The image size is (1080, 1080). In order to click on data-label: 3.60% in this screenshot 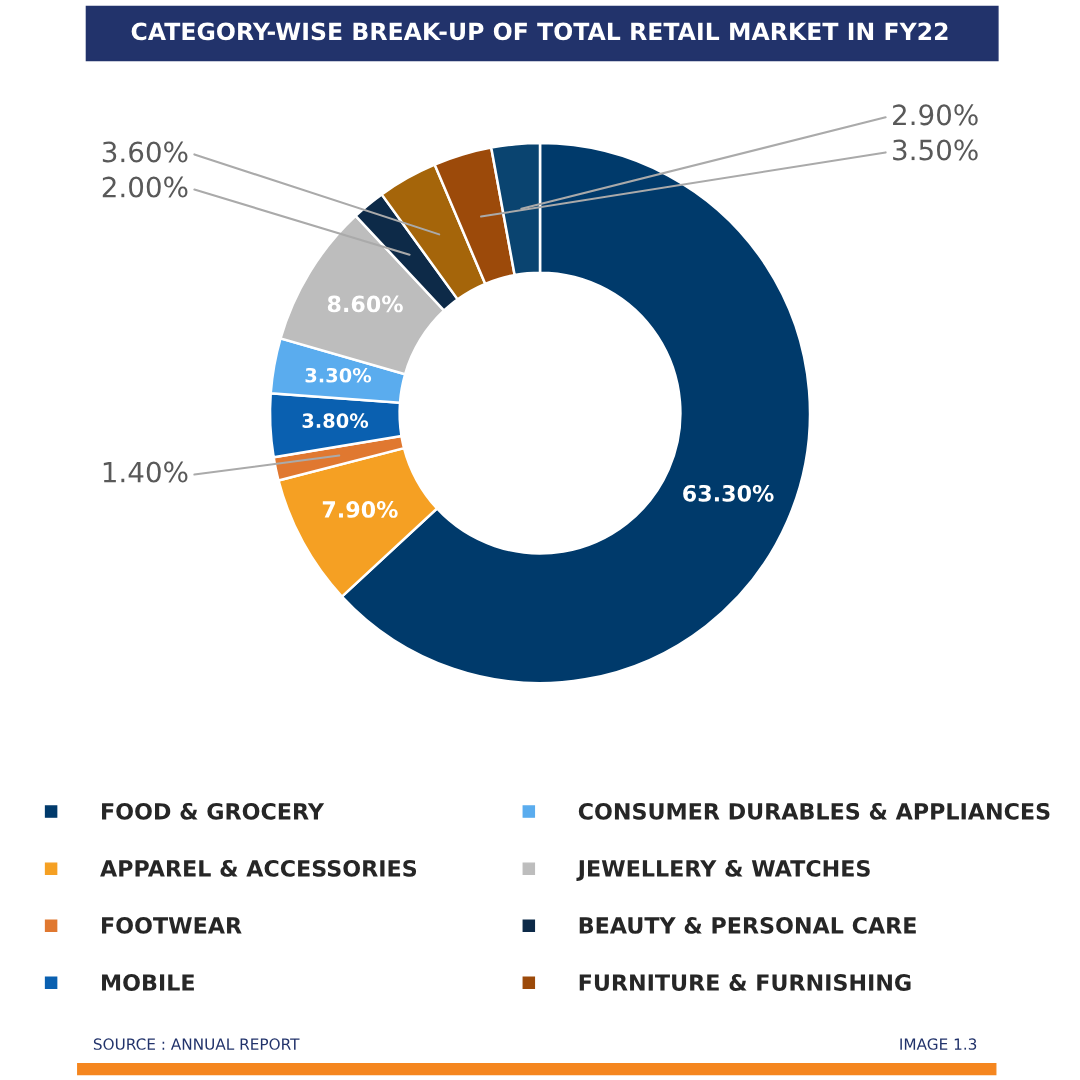, I will do `click(145, 152)`.